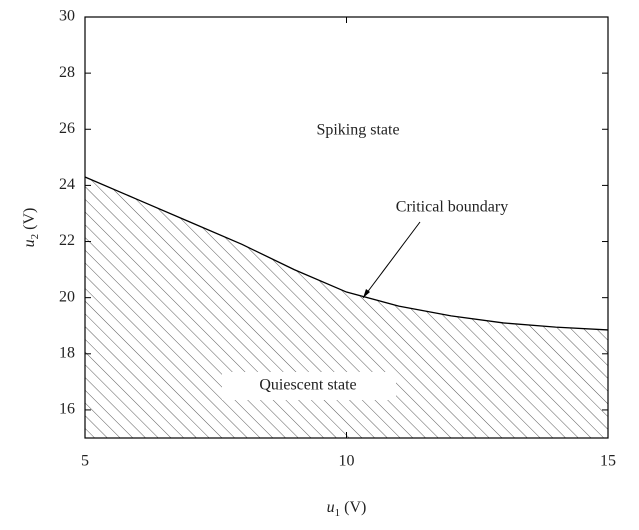 Image resolution: width=639 pixels, height=530 pixels. What do you see at coordinates (608, 461) in the screenshot?
I see `x-tick-label: 15` at bounding box center [608, 461].